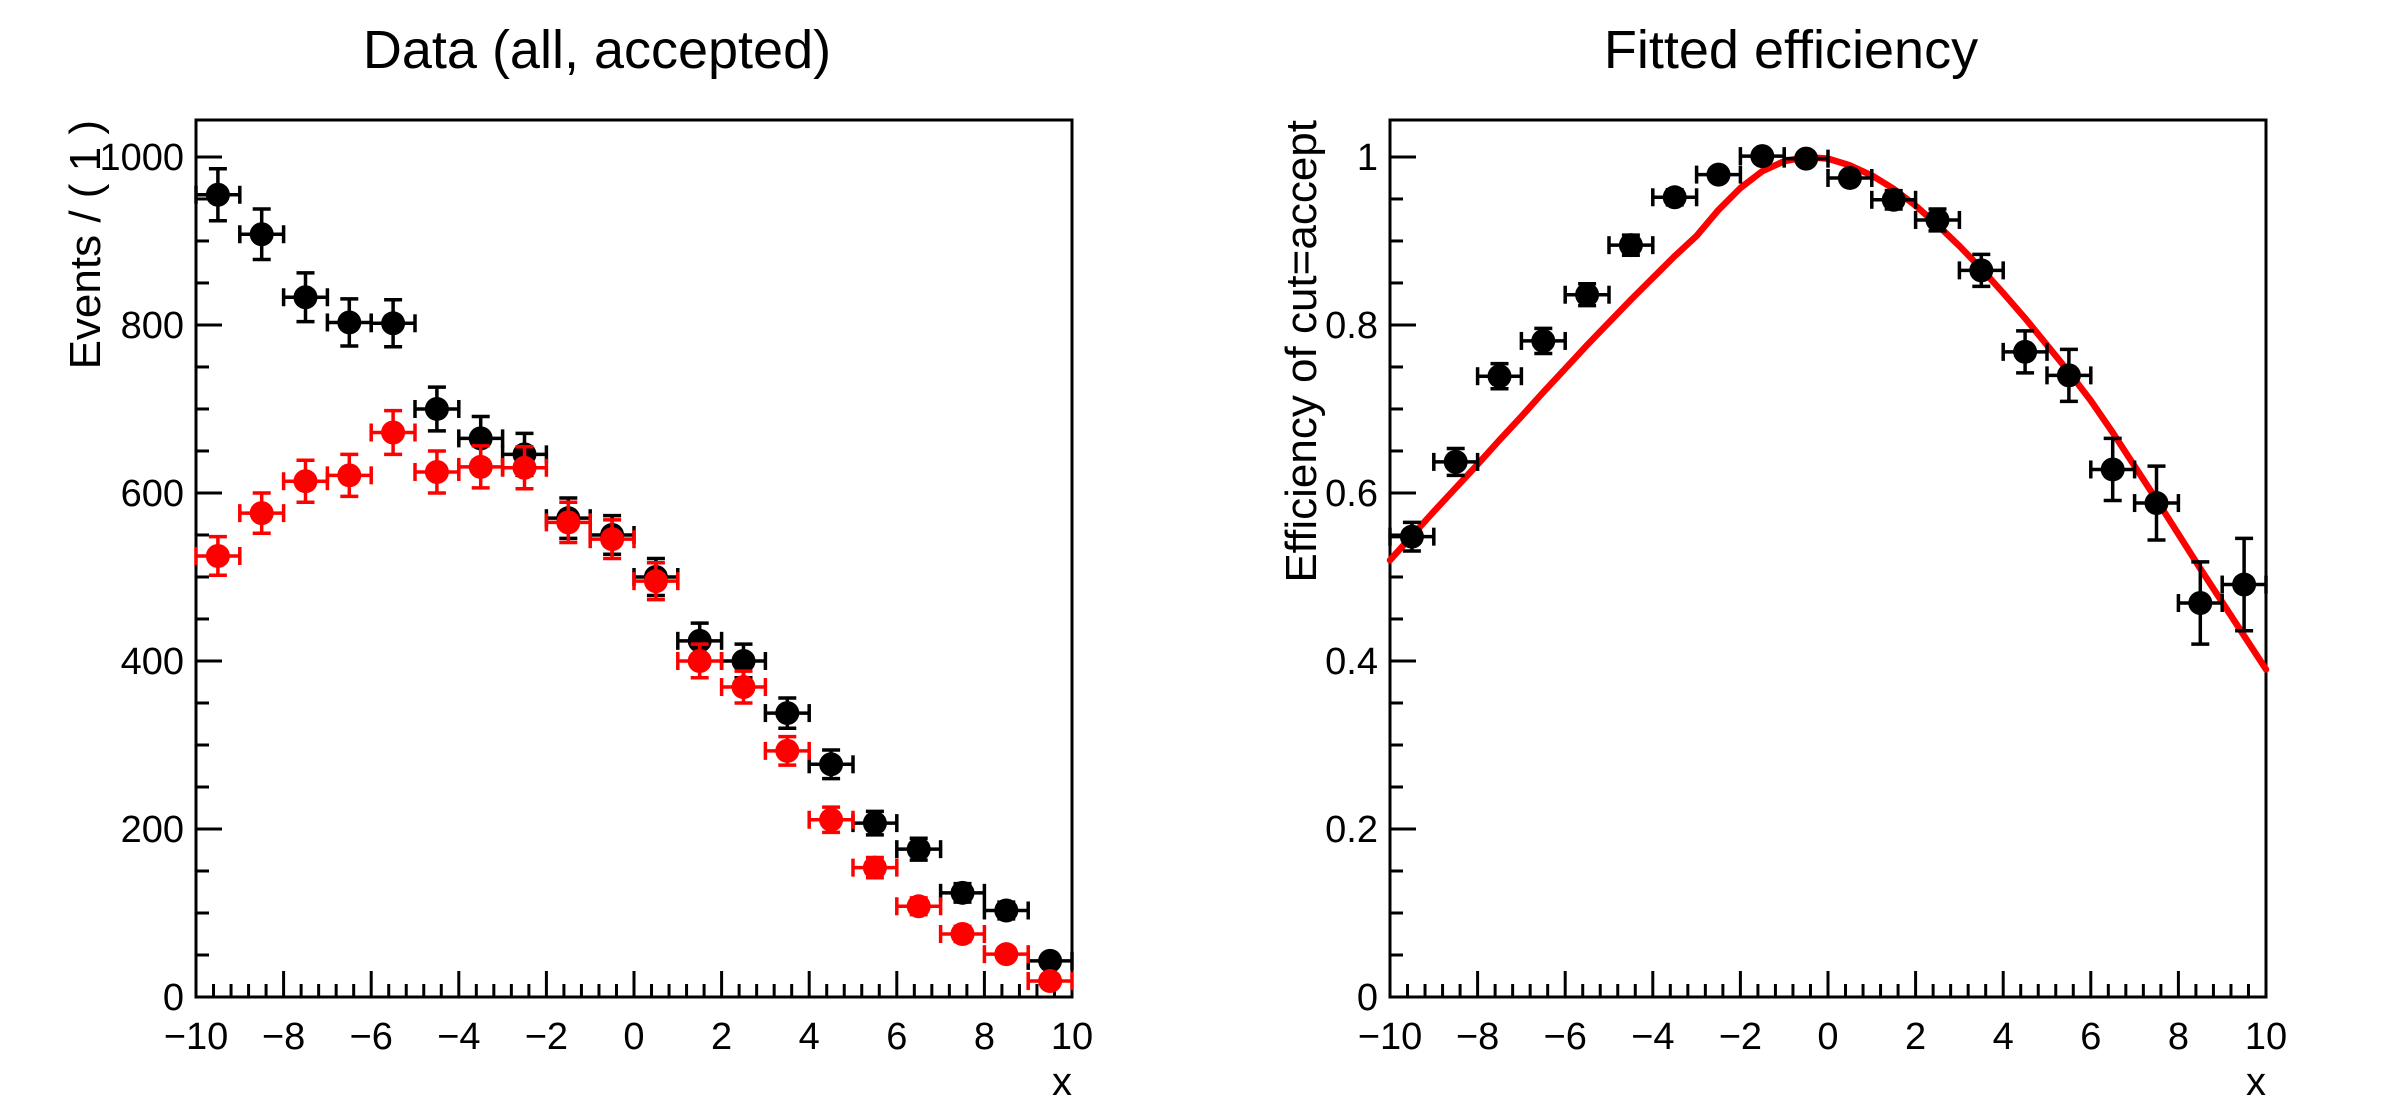 The width and height of the screenshot is (2388, 1116). I want to click on y-tick-label: 800, so click(152, 326).